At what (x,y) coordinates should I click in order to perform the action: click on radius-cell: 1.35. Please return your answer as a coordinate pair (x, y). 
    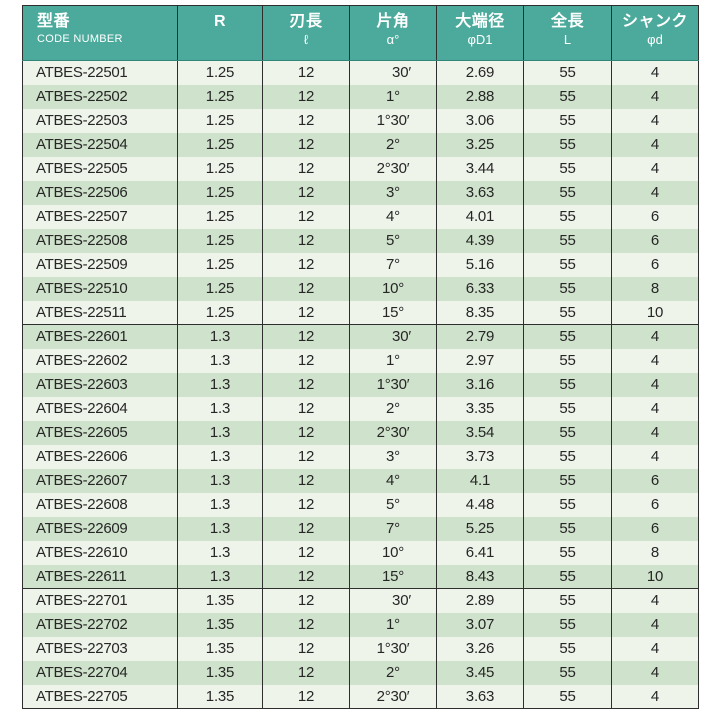
    Looking at the image, I should click on (220, 696).